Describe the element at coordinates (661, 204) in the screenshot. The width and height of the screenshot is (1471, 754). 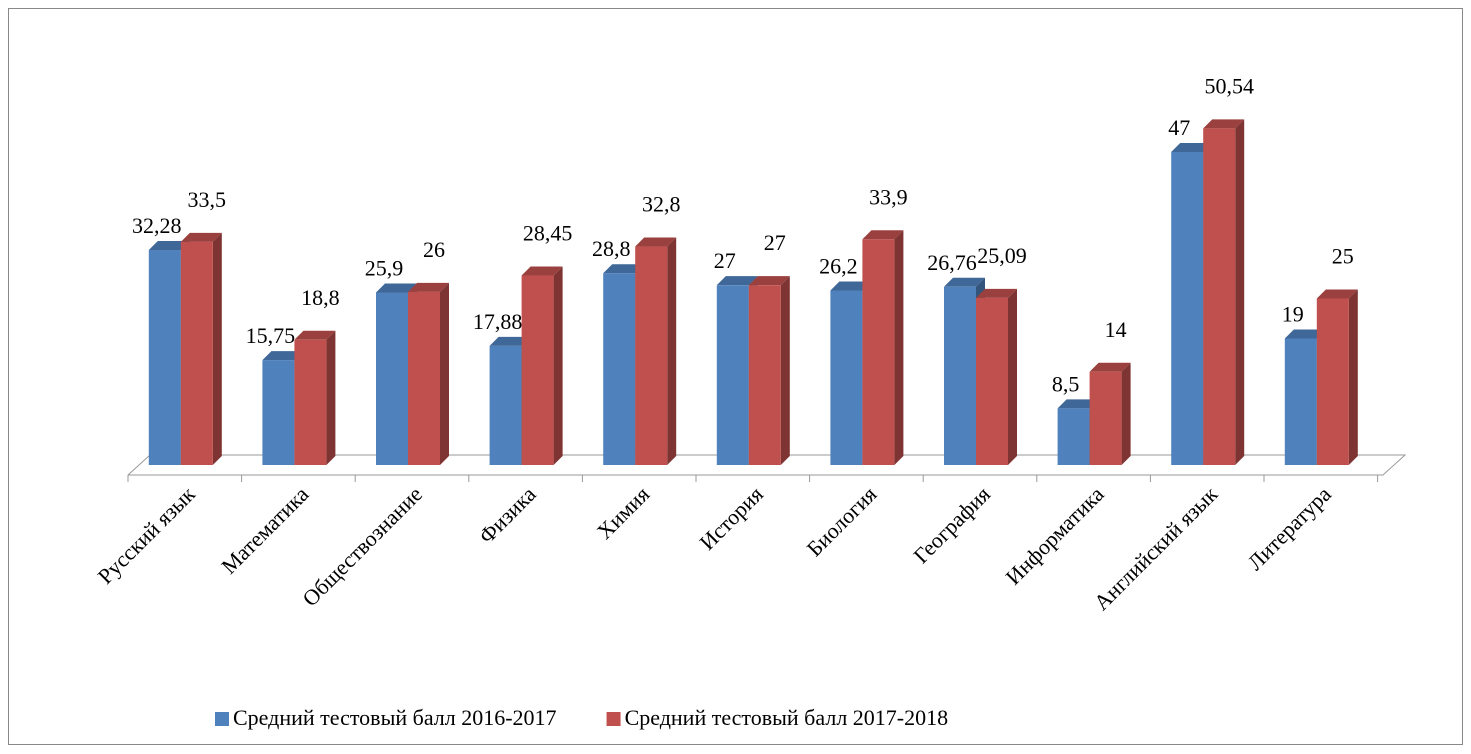
I see `data-label: 32,8` at that location.